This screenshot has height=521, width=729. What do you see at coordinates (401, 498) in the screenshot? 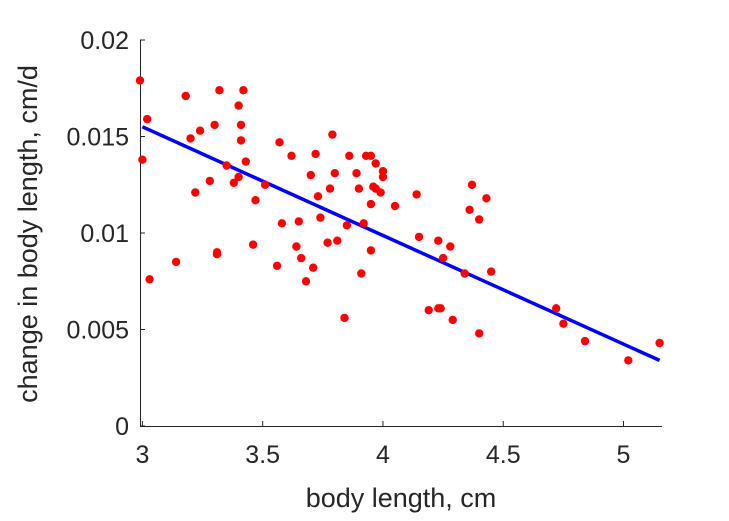
I see `x-axis-label: body length, cm` at bounding box center [401, 498].